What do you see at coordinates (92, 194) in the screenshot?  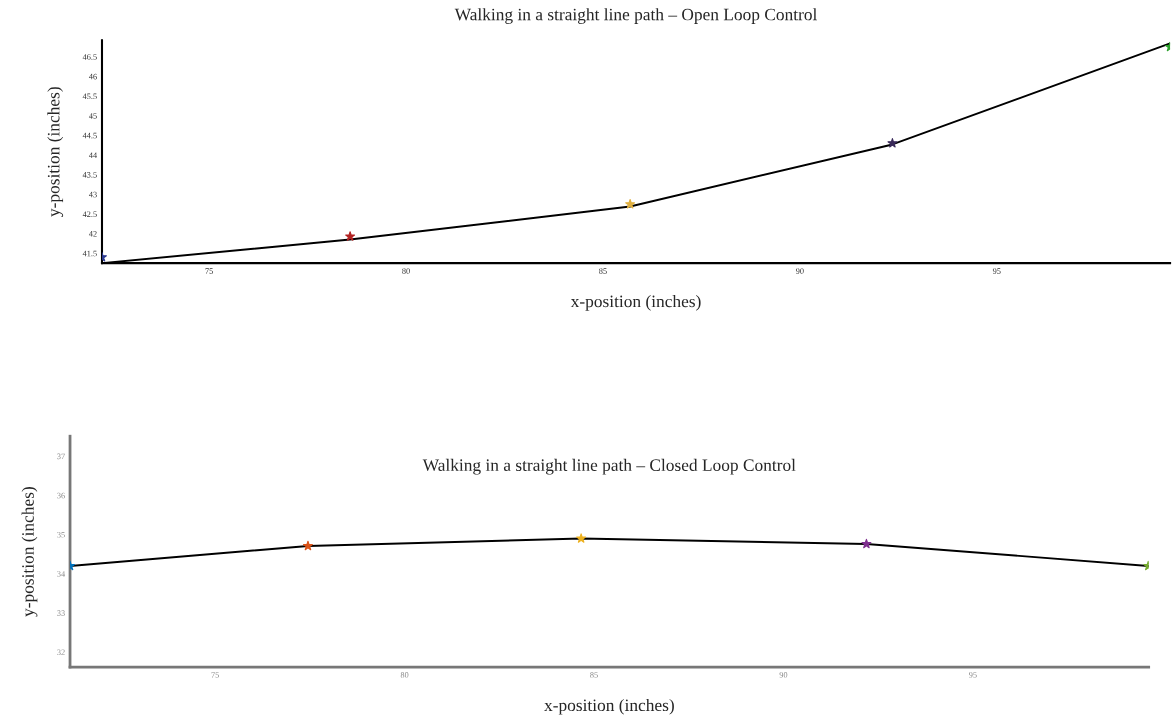 I see `y-tick-label: 43` at bounding box center [92, 194].